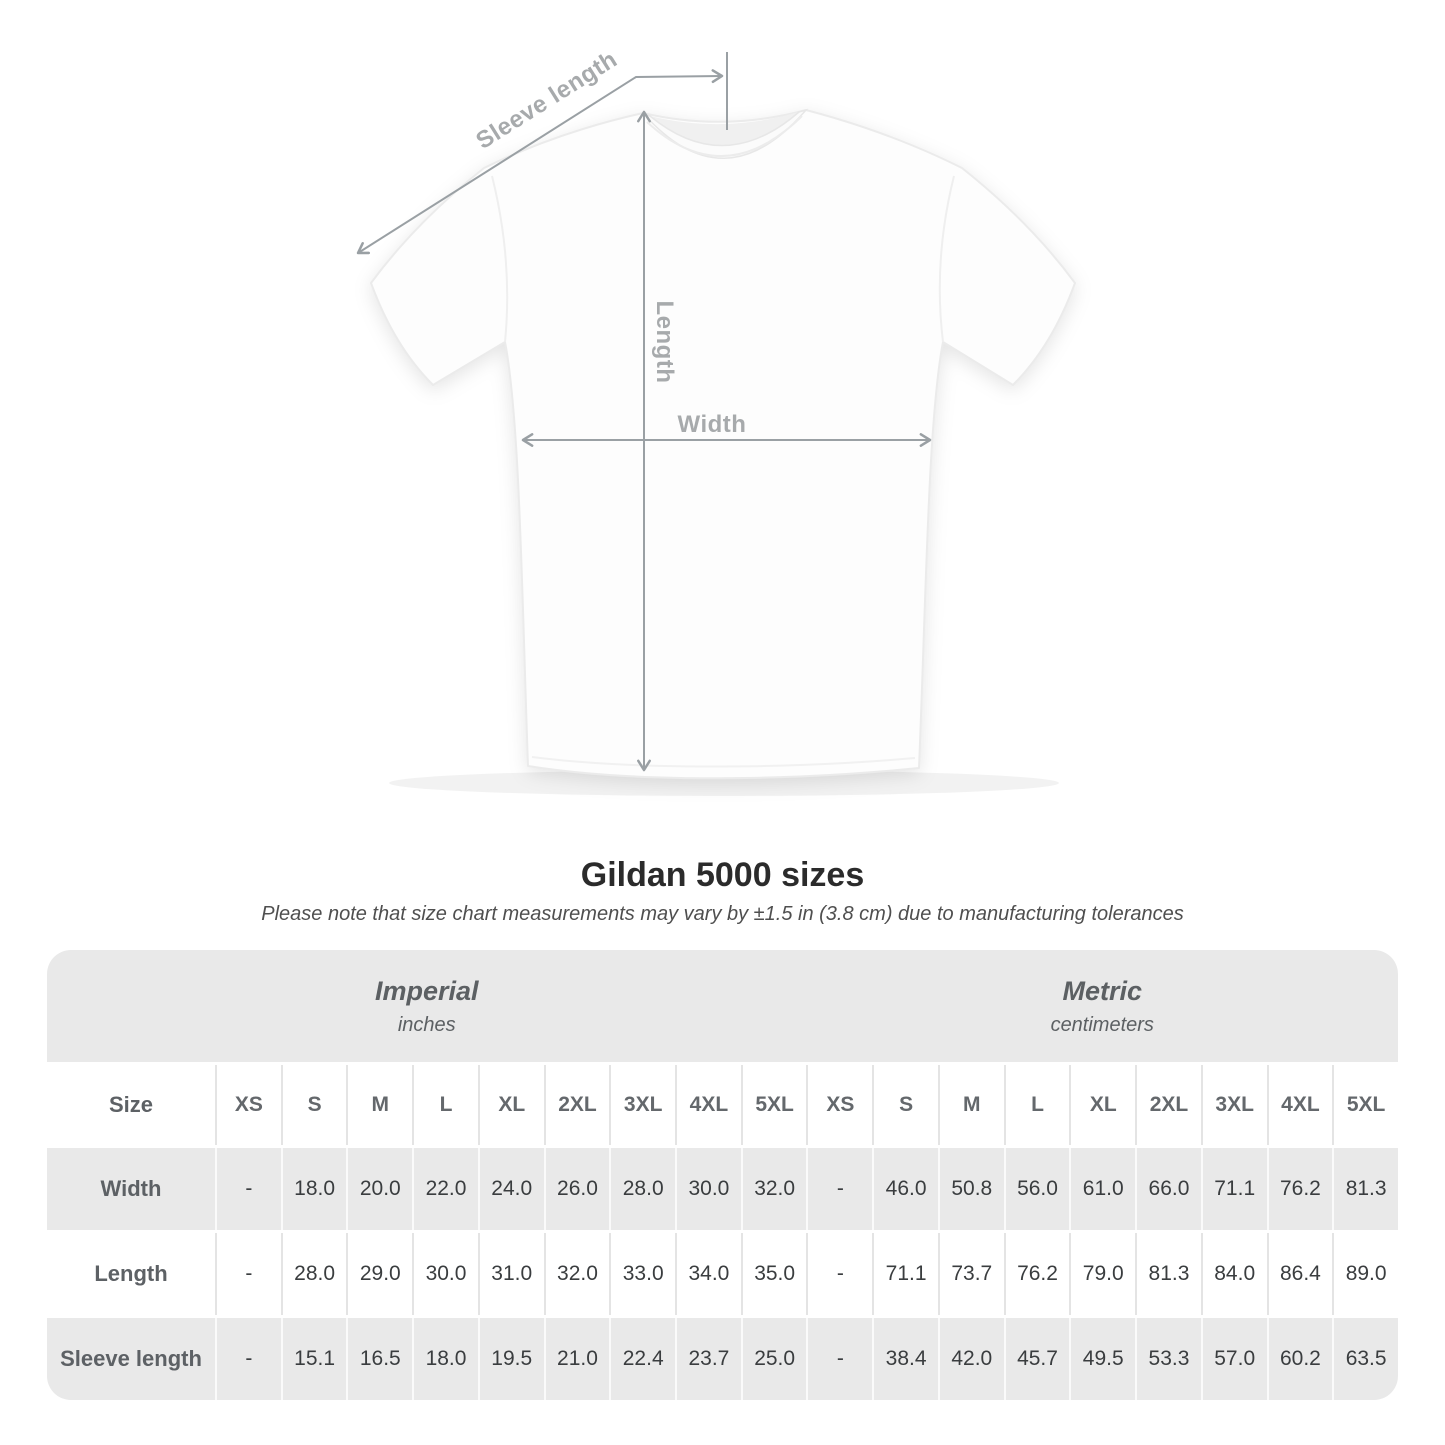  What do you see at coordinates (1036, 1189) in the screenshot?
I see `table-cell: 56.0` at bounding box center [1036, 1189].